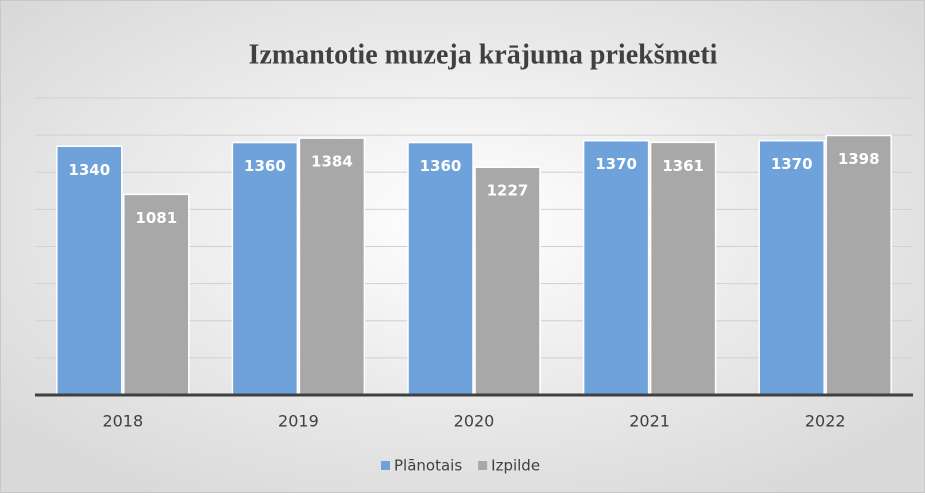 Image resolution: width=925 pixels, height=497 pixels. Describe the element at coordinates (508, 191) in the screenshot. I see `data-label: 1227` at that location.